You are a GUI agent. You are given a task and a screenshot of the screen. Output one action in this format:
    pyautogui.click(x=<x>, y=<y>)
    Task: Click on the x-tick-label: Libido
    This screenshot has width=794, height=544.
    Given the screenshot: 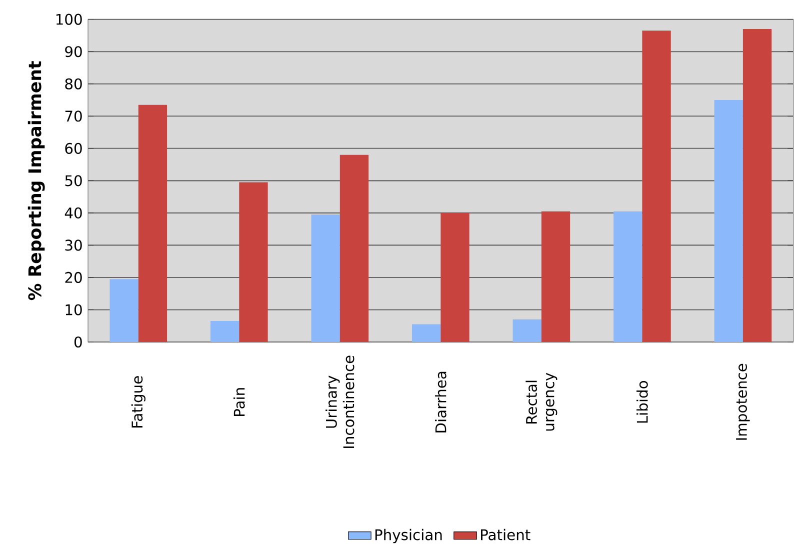 What is the action you would take?
    pyautogui.click(x=642, y=401)
    